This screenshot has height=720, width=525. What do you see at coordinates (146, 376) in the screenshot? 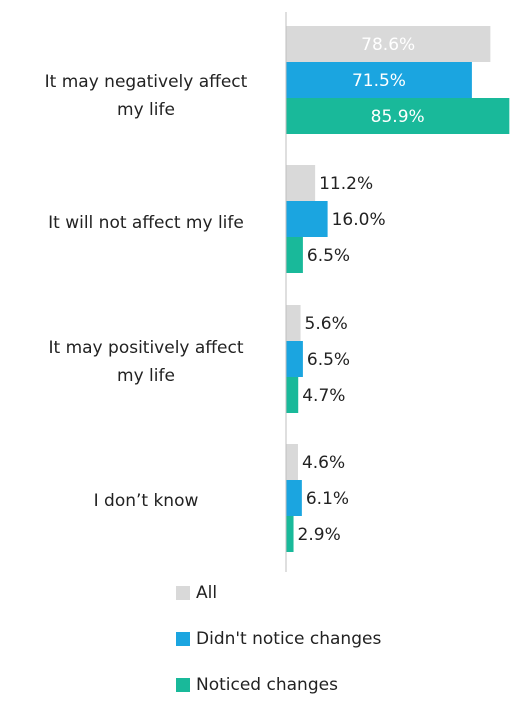
I see `category-label-3-line-2: my life` at bounding box center [146, 376].